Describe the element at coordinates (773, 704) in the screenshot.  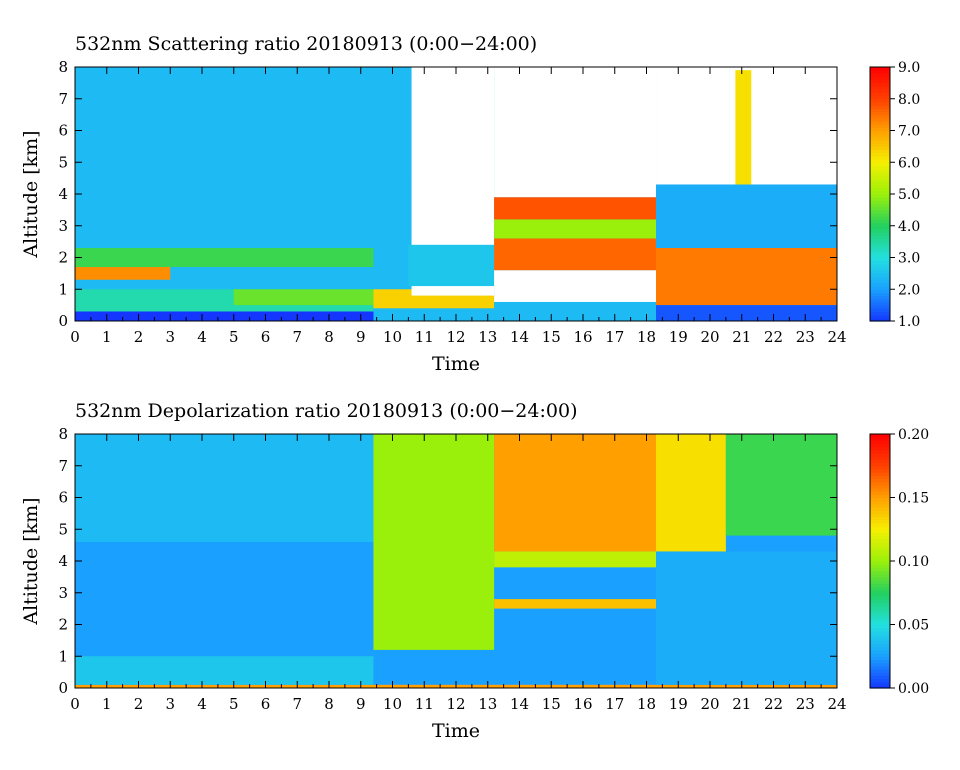
I see `x-tick-label: 22` at that location.